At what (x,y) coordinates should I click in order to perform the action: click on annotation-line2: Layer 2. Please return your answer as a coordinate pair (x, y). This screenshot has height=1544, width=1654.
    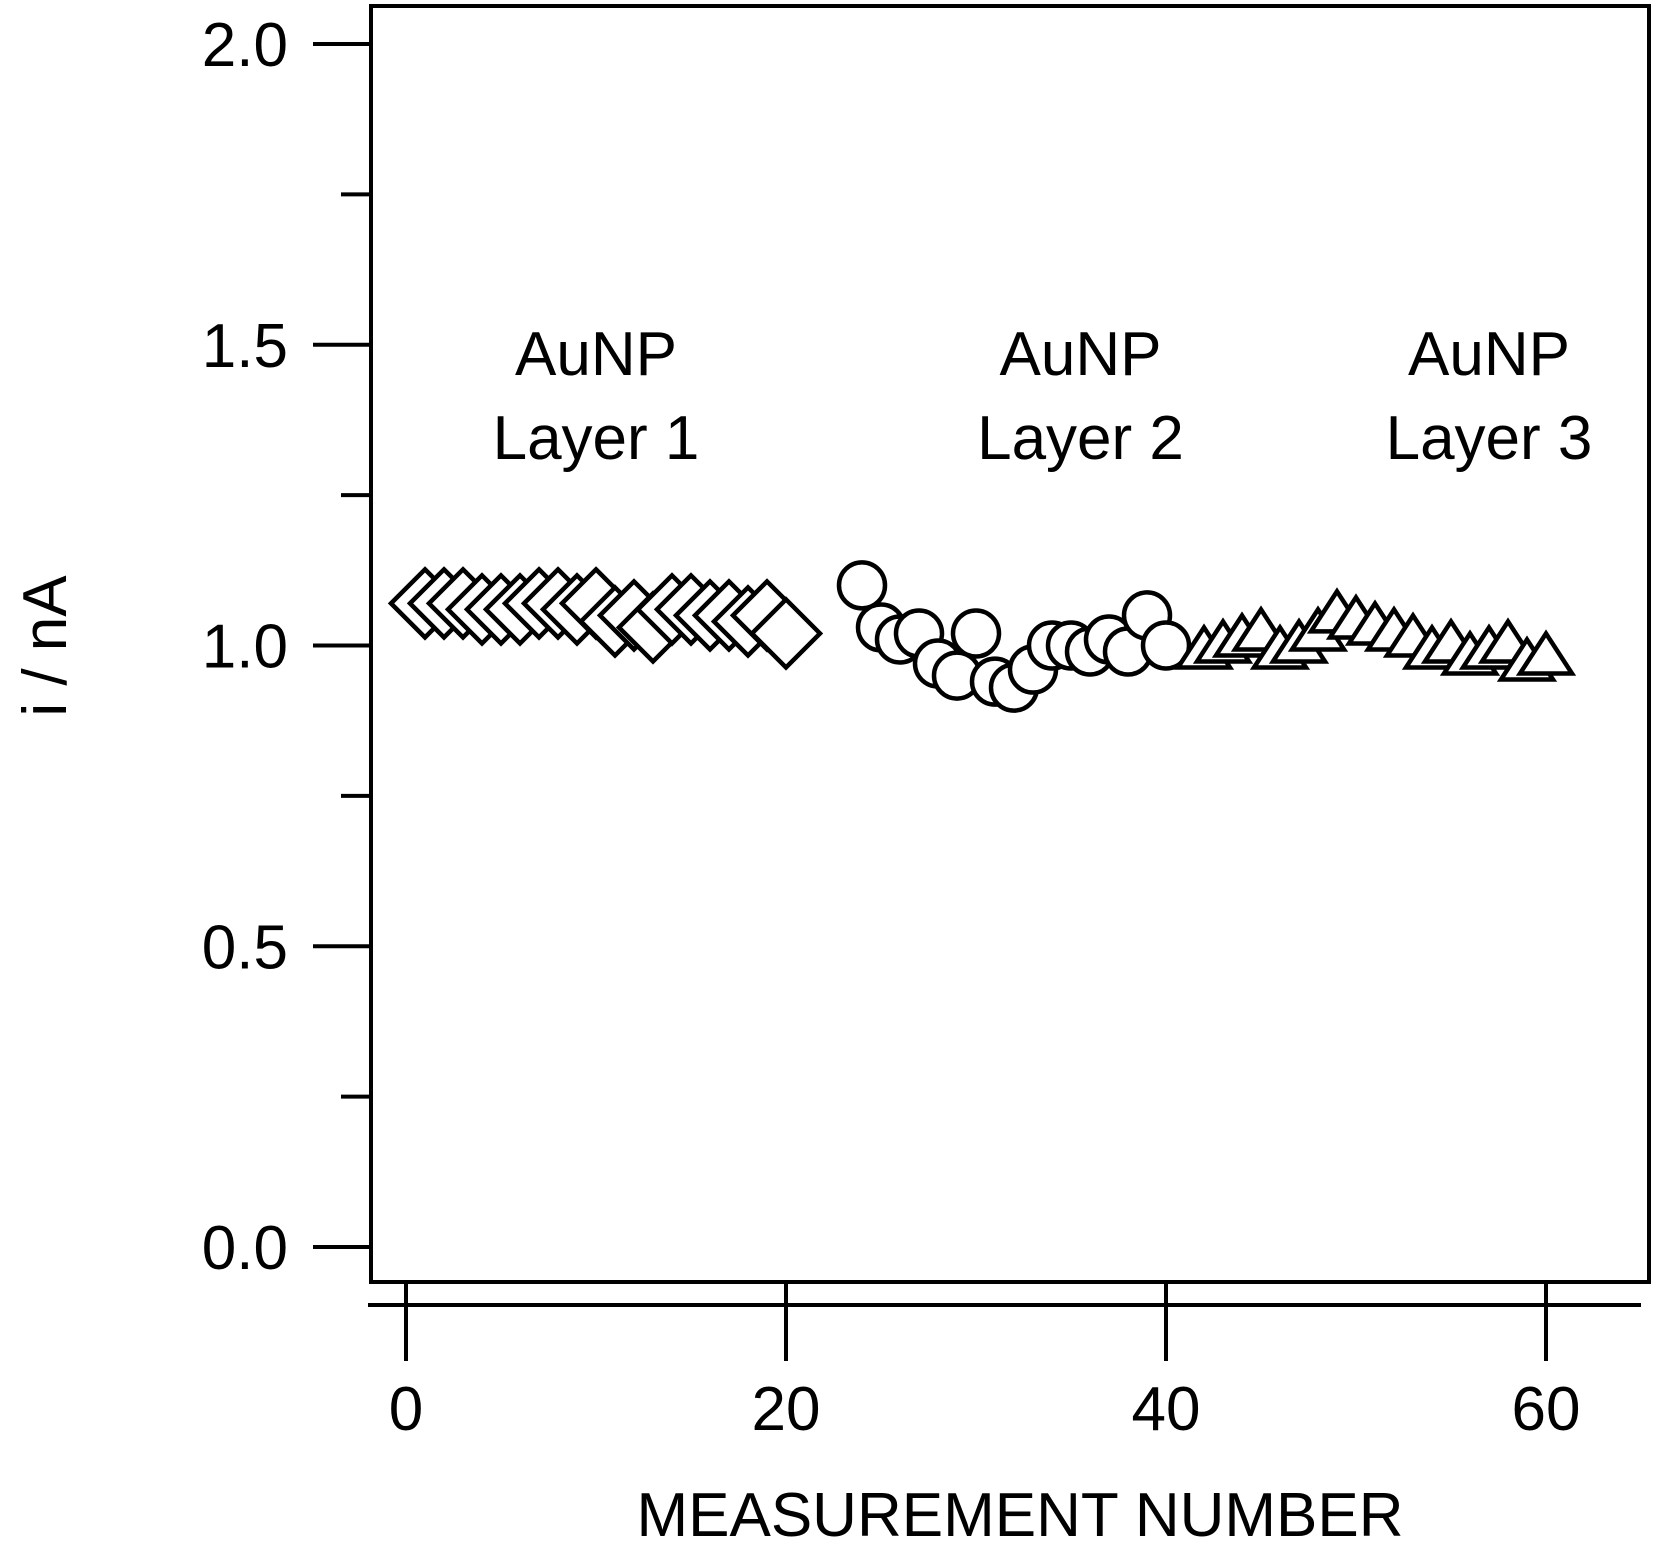
    Looking at the image, I should click on (1080, 438).